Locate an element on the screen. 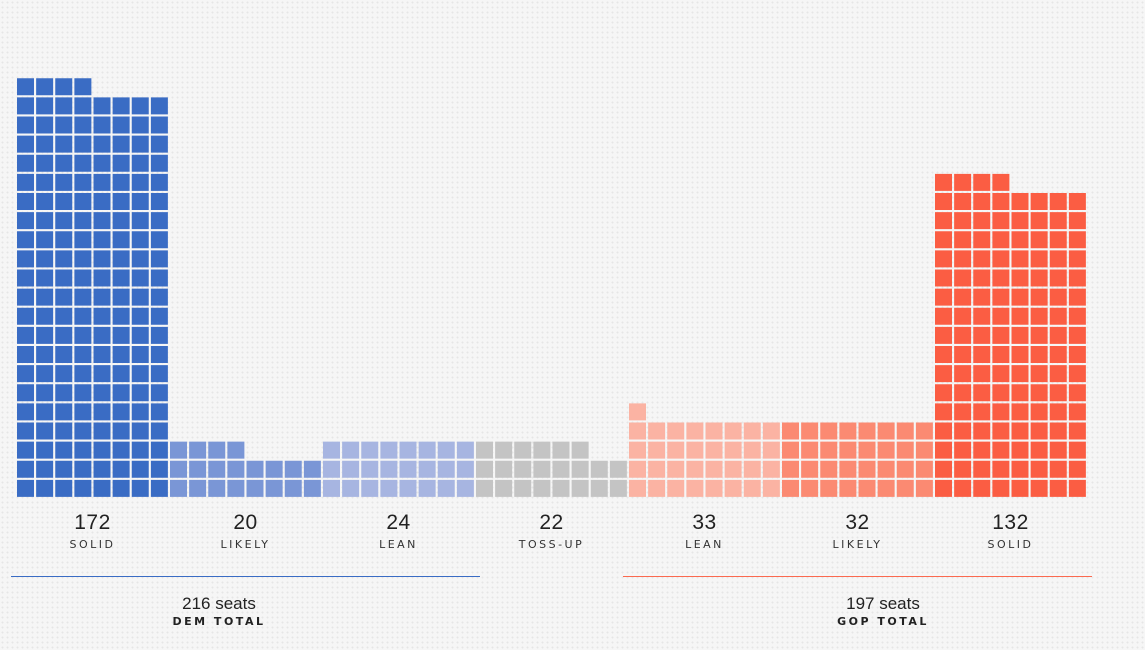 This screenshot has width=1145, height=650. dem-total-label: DEM TOTAL is located at coordinates (219, 621).